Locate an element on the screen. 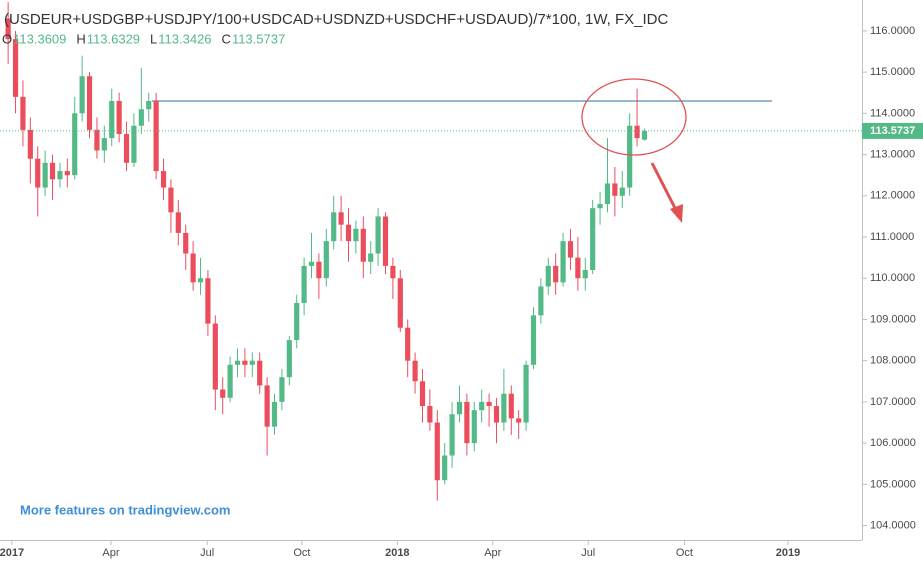 This screenshot has height=570, width=923. last-price-box is located at coordinates (892, 130).